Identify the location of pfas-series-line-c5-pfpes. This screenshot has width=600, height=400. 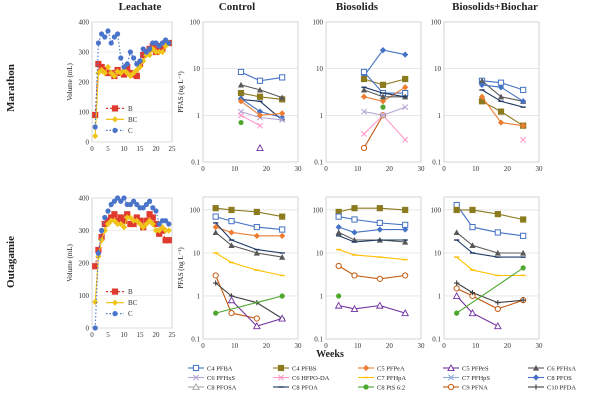
(372, 309).